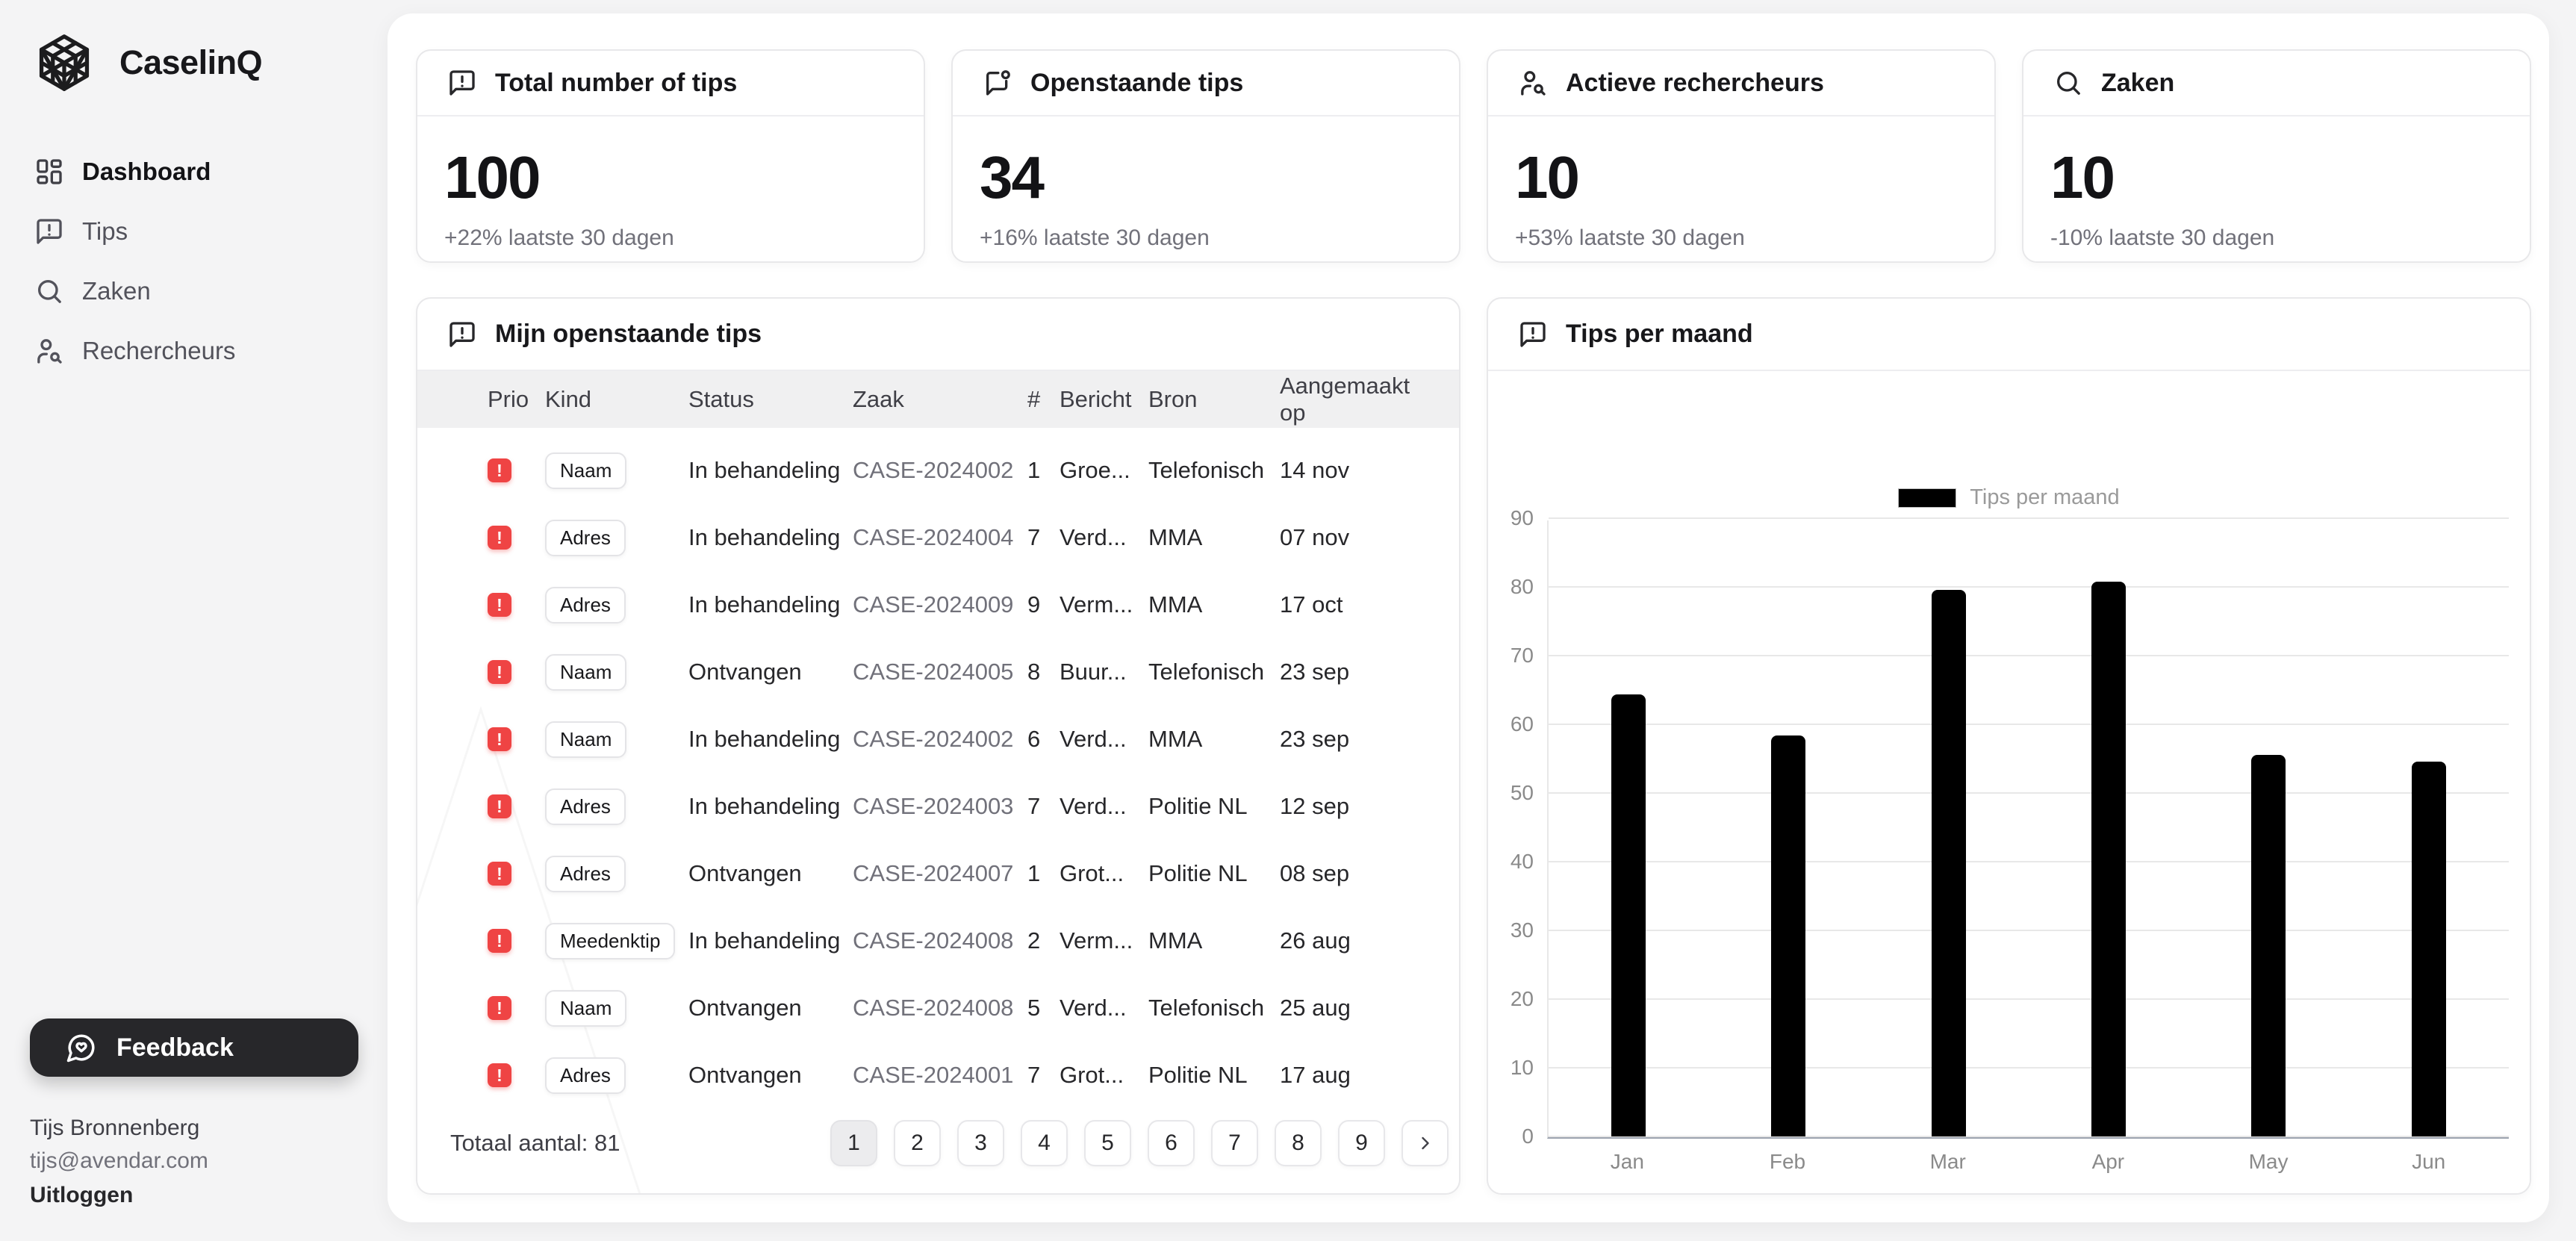 This screenshot has width=2576, height=1241. I want to click on stat-card-title: Zaken, so click(2138, 82).